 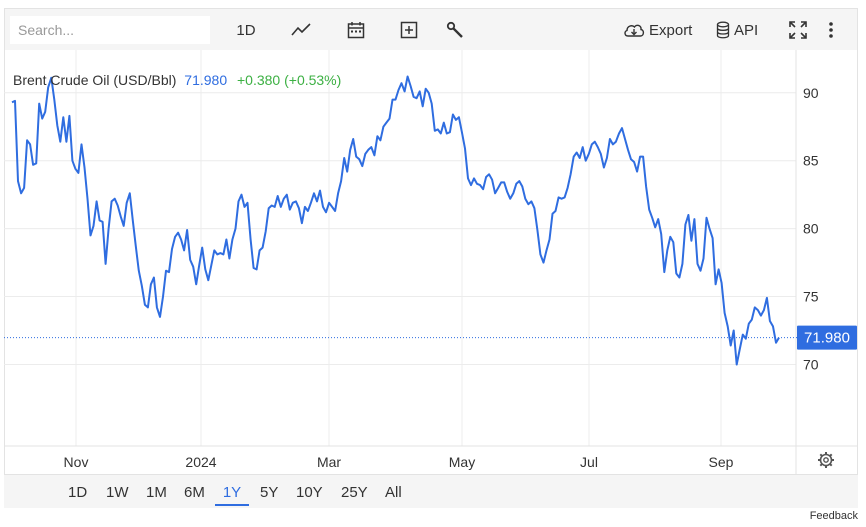 What do you see at coordinates (721, 462) in the screenshot?
I see `x-tick-label: Sep` at bounding box center [721, 462].